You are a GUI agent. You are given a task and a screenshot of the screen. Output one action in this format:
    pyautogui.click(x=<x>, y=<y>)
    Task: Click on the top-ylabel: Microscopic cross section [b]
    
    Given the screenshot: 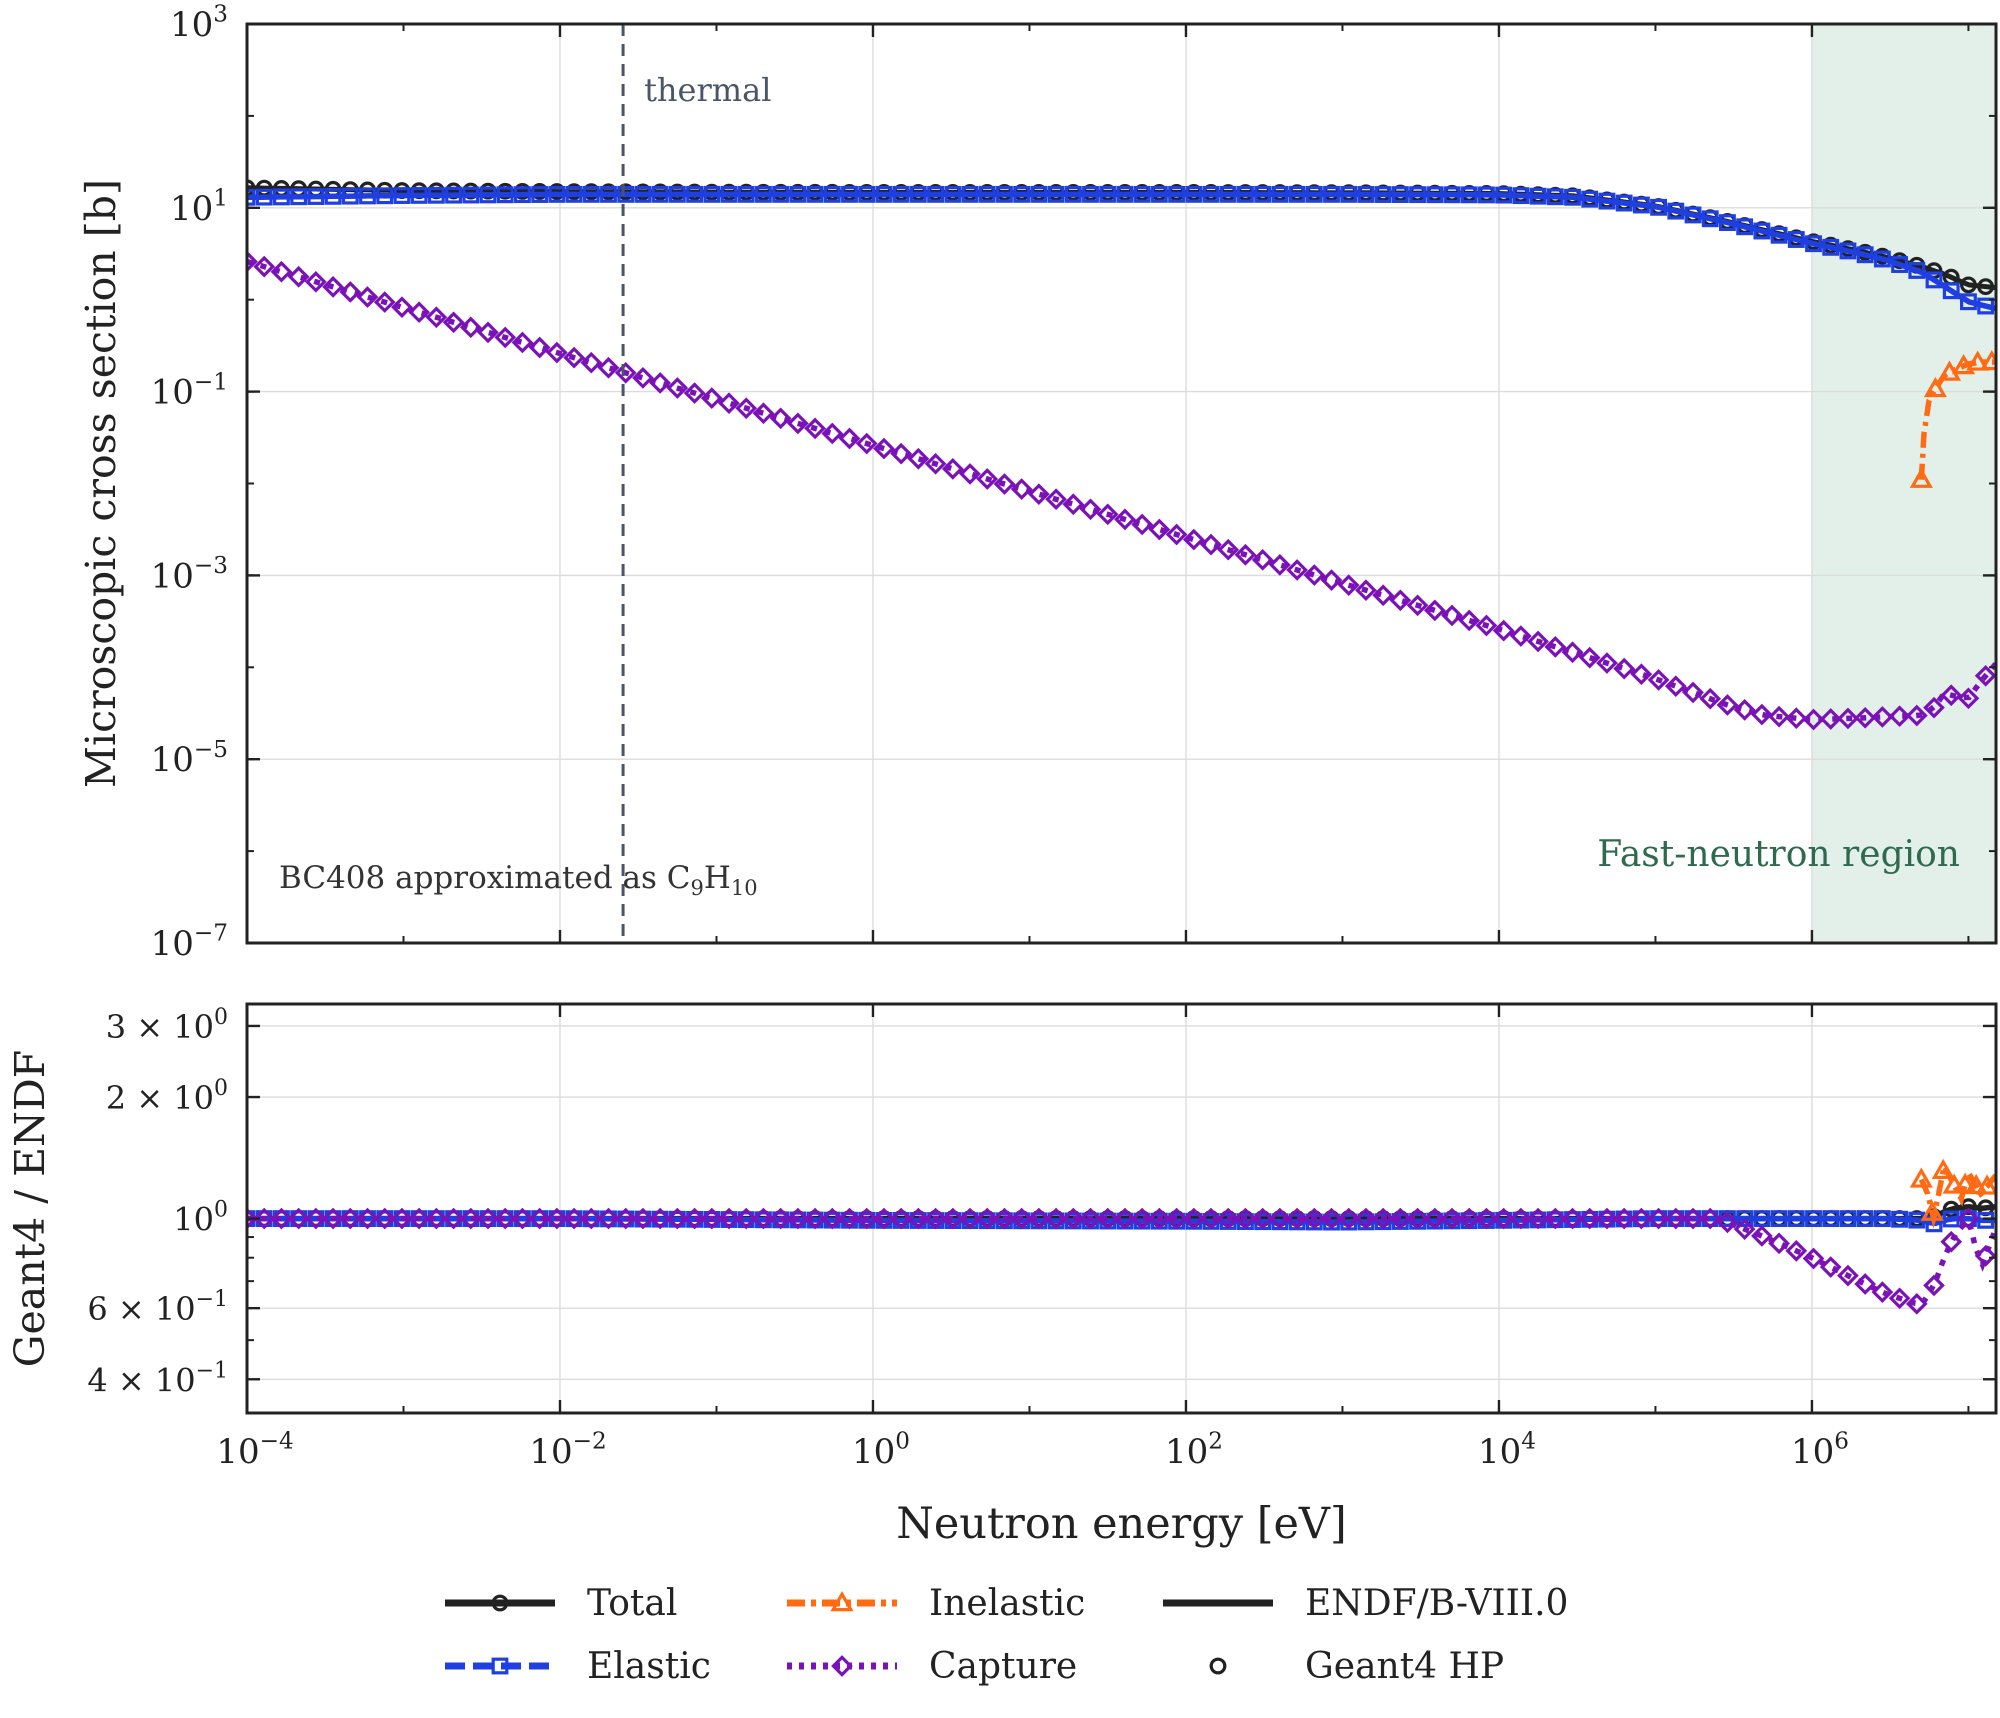 What is the action you would take?
    pyautogui.click(x=101, y=483)
    